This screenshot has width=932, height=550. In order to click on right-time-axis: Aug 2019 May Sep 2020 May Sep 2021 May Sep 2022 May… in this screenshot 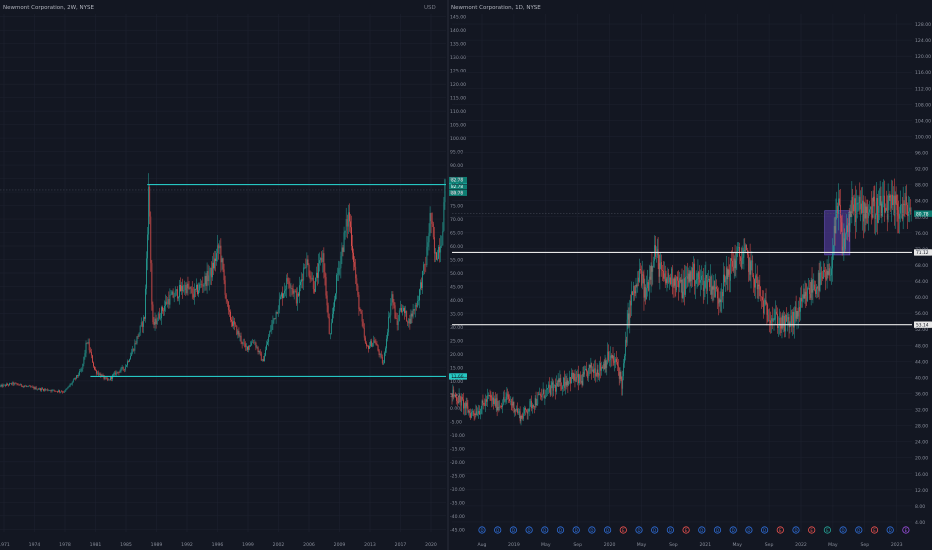, I will do `click(690, 545)`.